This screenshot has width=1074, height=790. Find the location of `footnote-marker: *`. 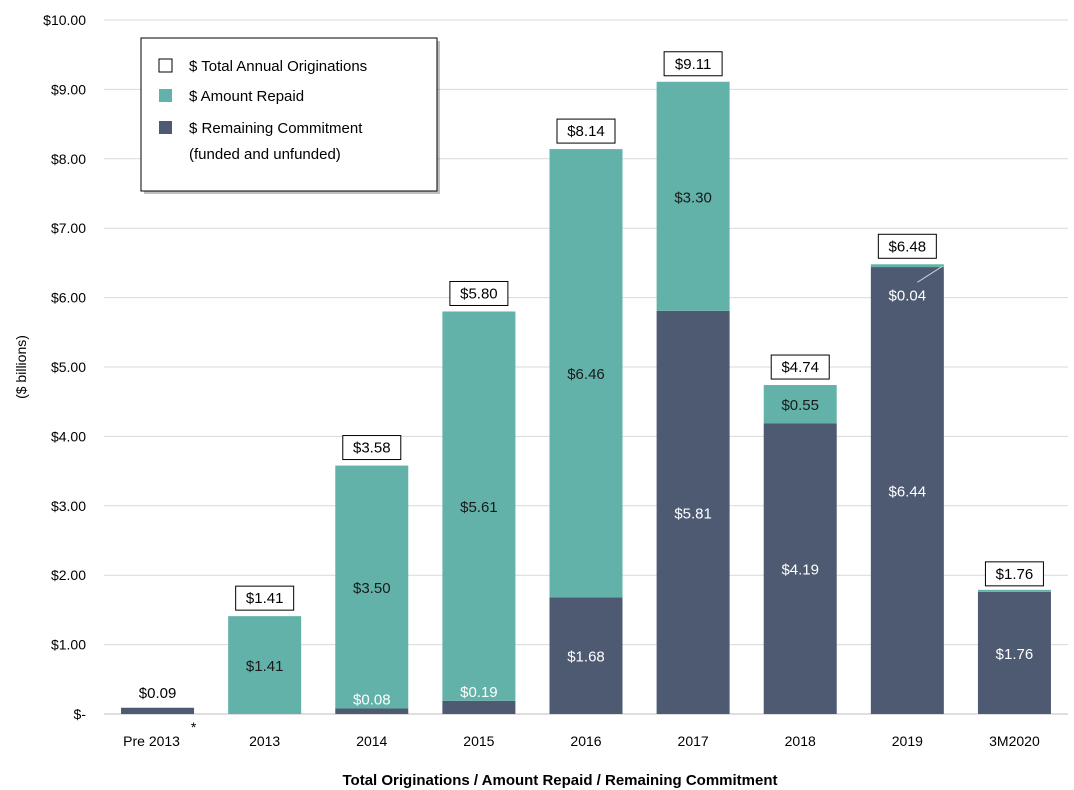

footnote-marker: * is located at coordinates (194, 727).